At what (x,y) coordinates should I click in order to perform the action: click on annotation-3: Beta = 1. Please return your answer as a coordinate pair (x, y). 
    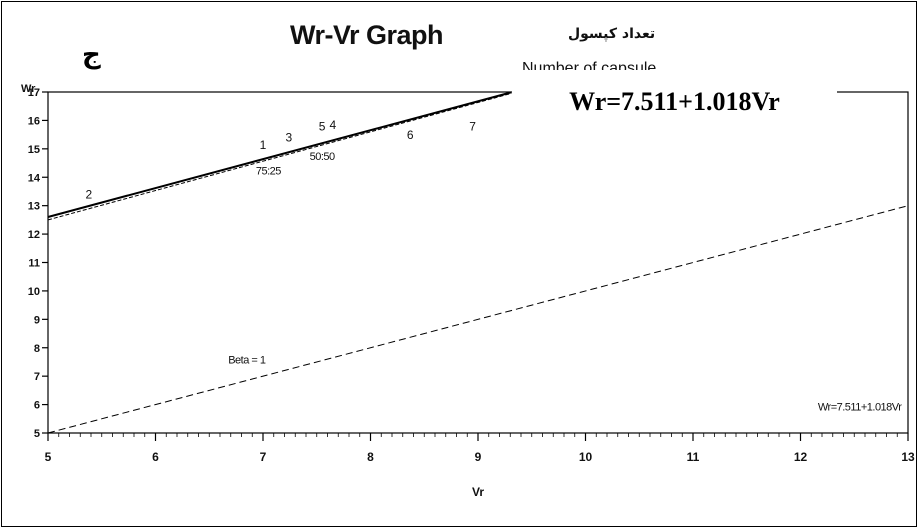
    Looking at the image, I should click on (247, 360).